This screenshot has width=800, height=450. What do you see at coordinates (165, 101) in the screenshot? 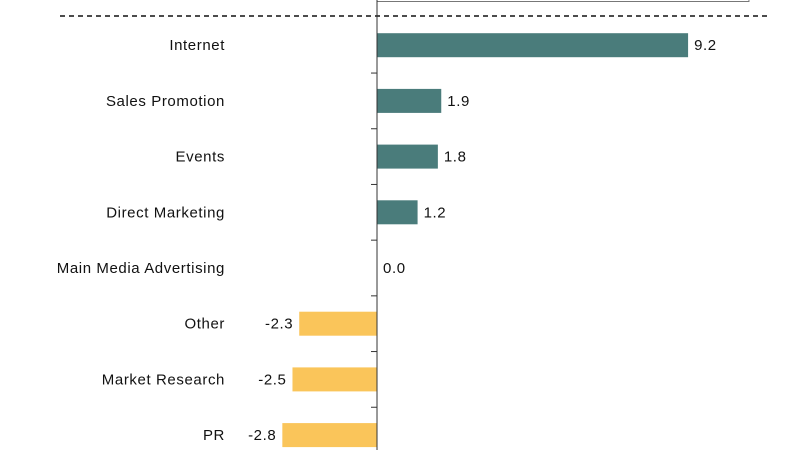
I see `category-label: Sales Promotion` at bounding box center [165, 101].